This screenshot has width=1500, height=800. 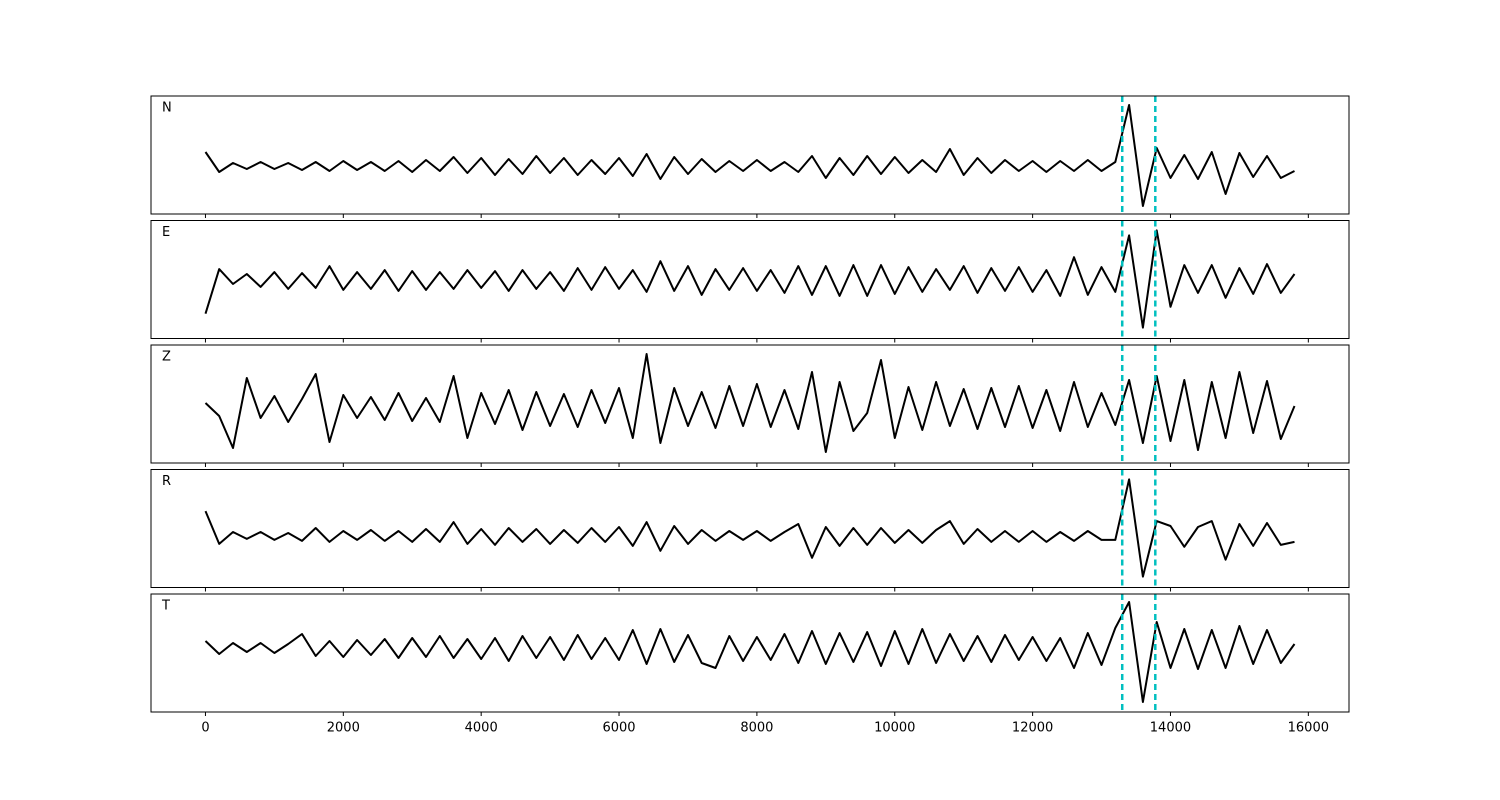 I want to click on panel-label: E, so click(x=166, y=232).